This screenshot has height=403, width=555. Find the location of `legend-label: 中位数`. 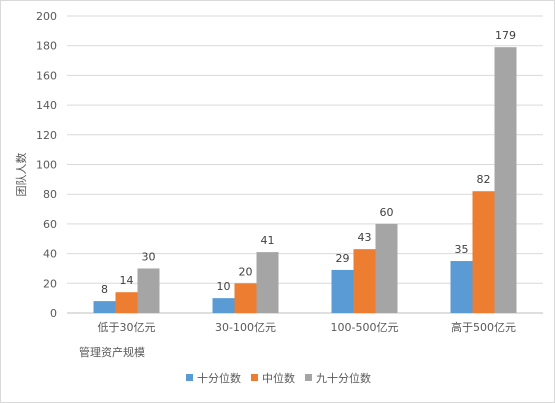

legend-label: 中位数 is located at coordinates (278, 378).